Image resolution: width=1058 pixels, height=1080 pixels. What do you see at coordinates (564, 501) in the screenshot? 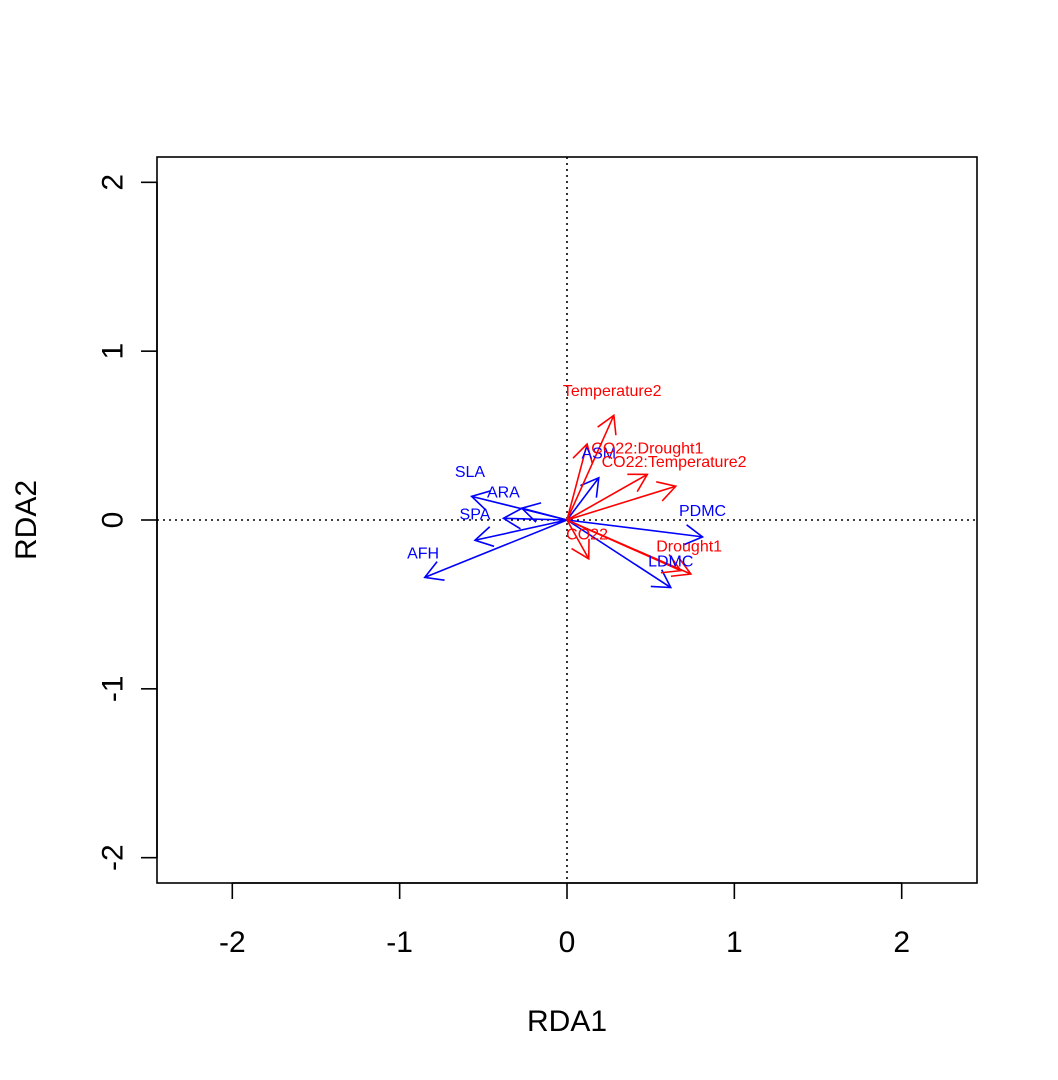
I see `vector-arrows` at bounding box center [564, 501].